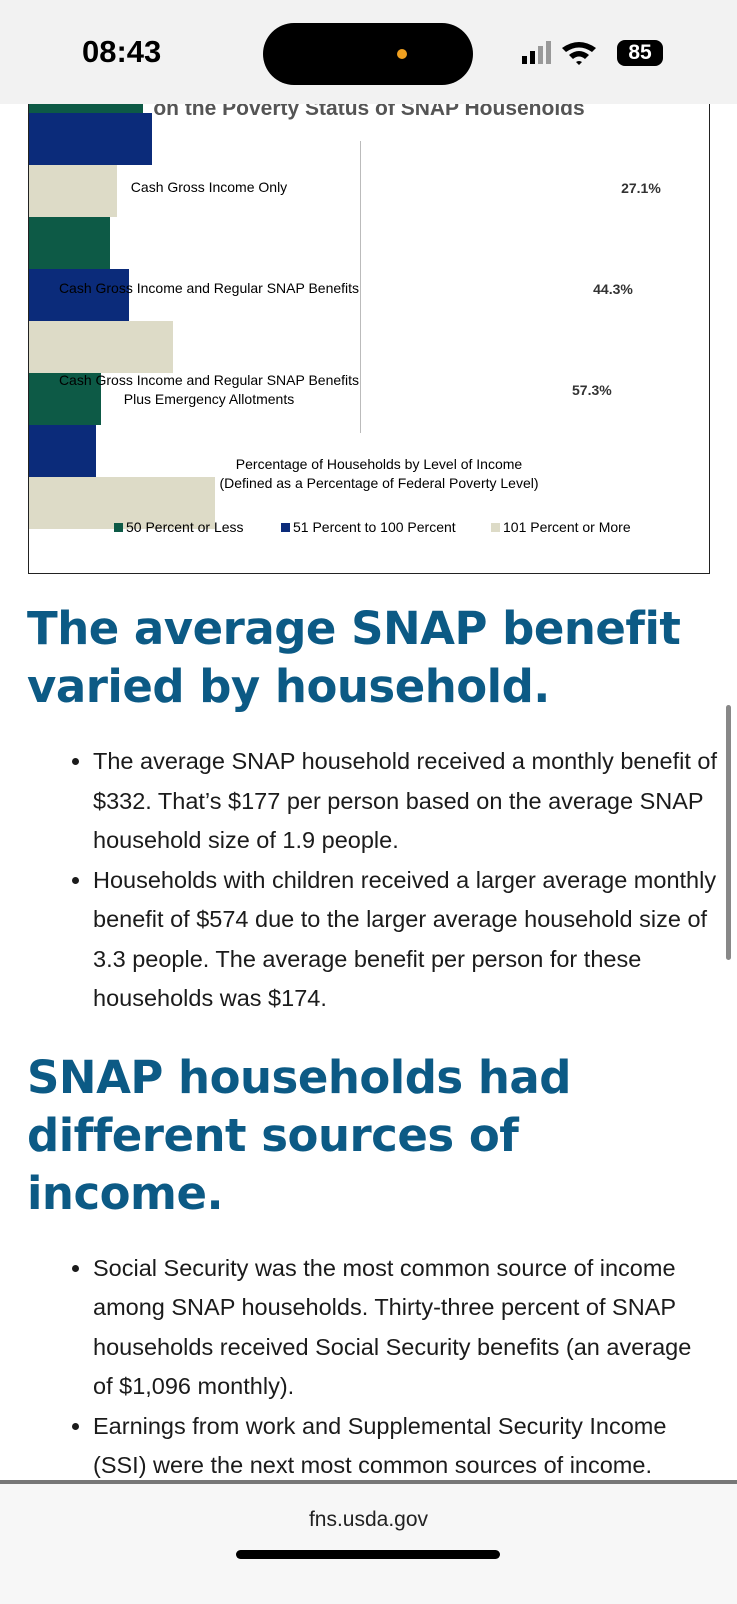 The height and width of the screenshot is (1604, 737). What do you see at coordinates (400, 289) in the screenshot?
I see `value-label: 25.0%` at bounding box center [400, 289].